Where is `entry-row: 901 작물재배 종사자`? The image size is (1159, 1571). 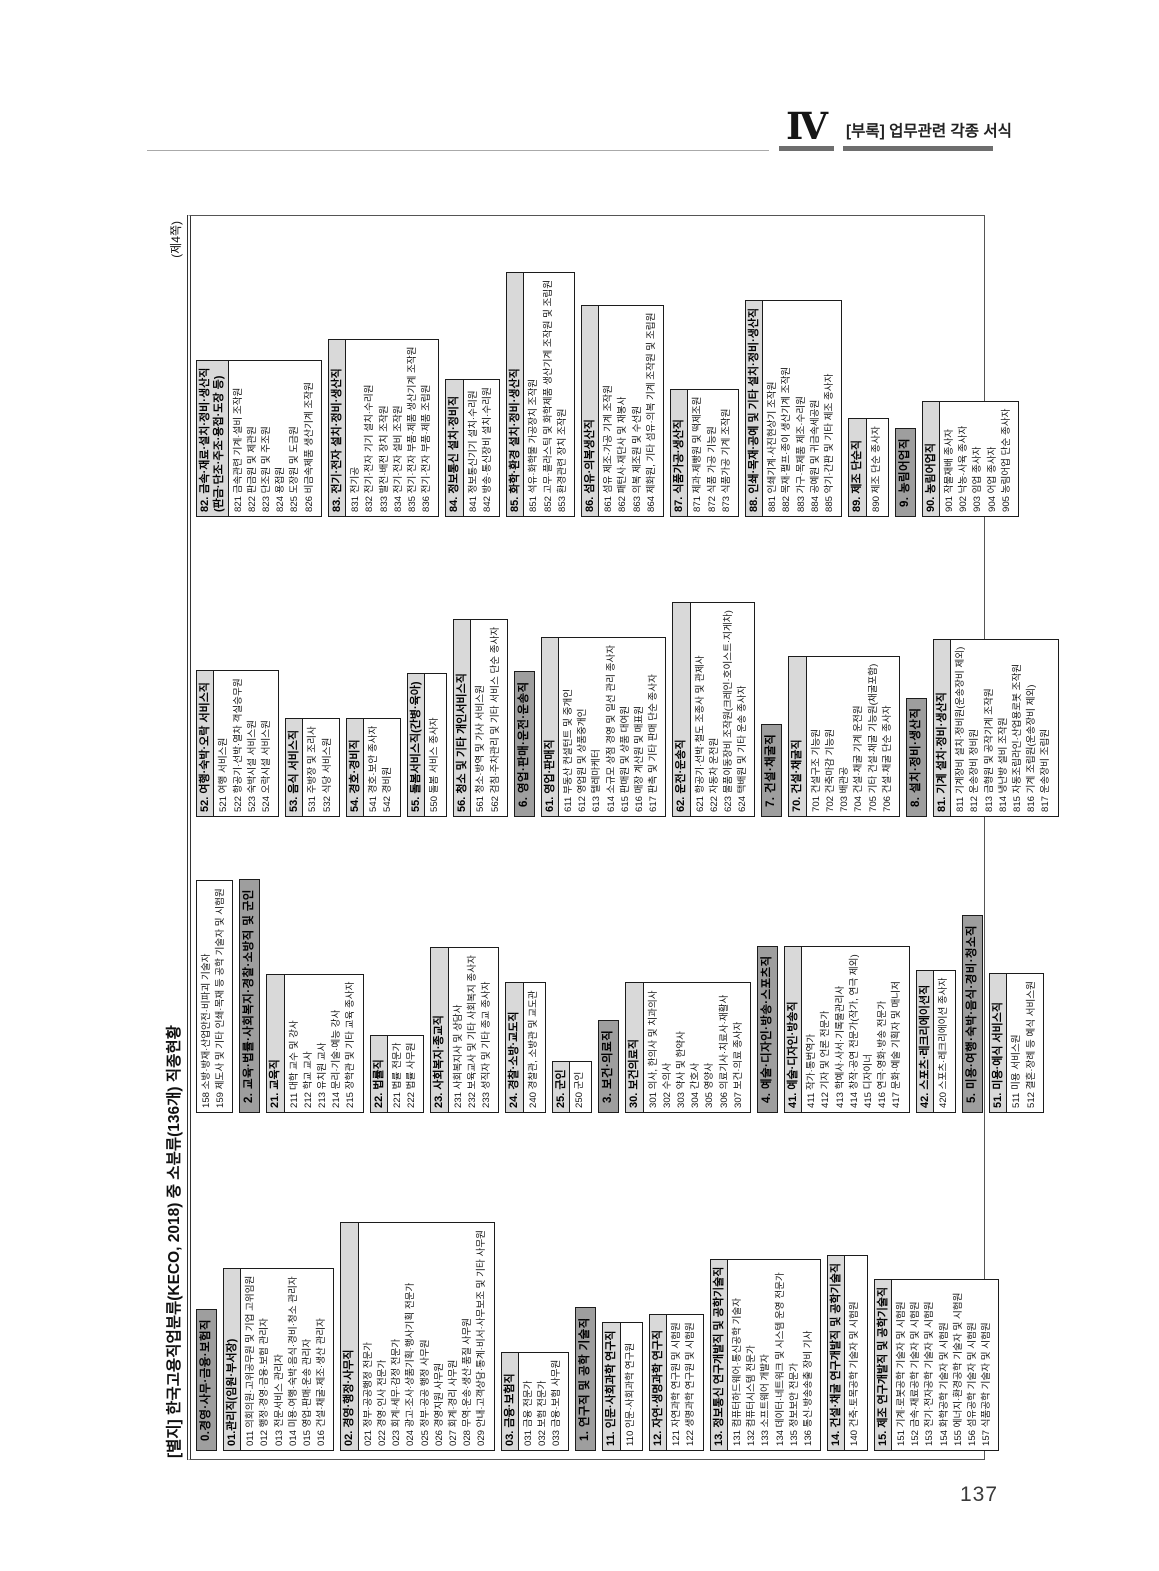
entry-row: 901 작물재배 종사자 is located at coordinates (949, 470).